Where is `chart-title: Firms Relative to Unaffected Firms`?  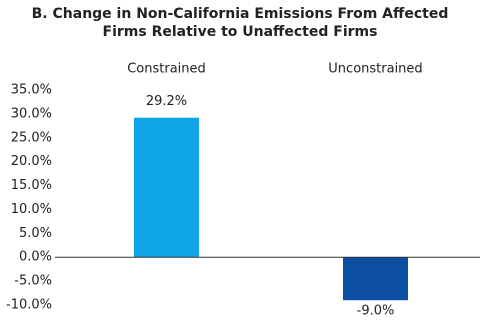
chart-title: Firms Relative to Unaffected Firms is located at coordinates (240, 32).